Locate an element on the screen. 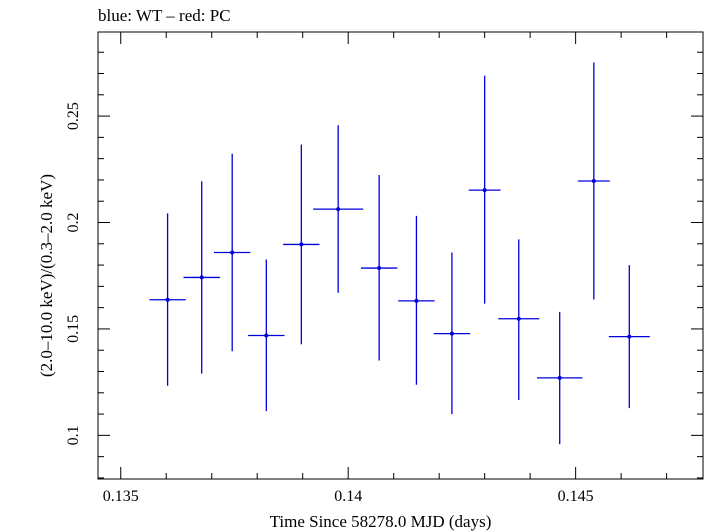 The height and width of the screenshot is (532, 705). x-tick-label: 0.14 is located at coordinates (348, 496).